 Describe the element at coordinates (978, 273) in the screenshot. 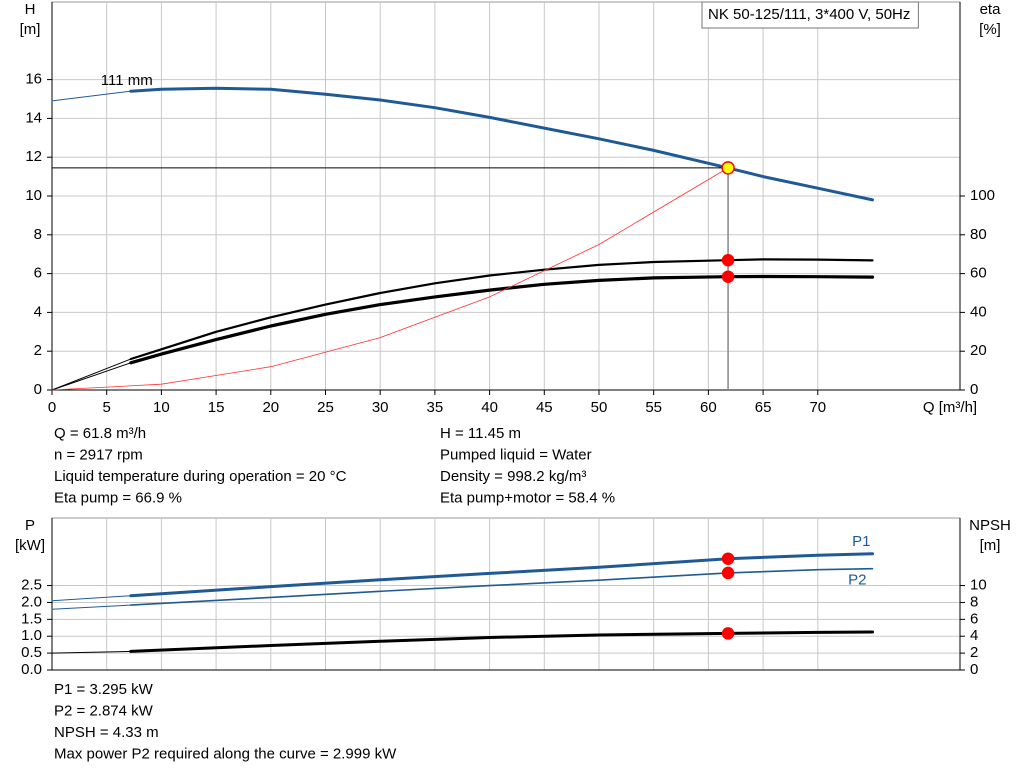

I see `y2-tick-label: 60` at that location.